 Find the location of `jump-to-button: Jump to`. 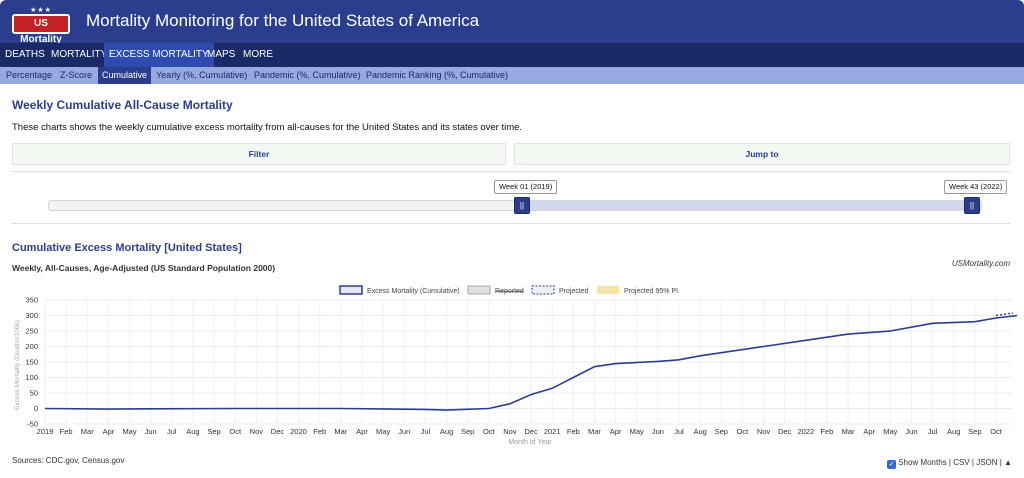

jump-to-button: Jump to is located at coordinates (762, 154).